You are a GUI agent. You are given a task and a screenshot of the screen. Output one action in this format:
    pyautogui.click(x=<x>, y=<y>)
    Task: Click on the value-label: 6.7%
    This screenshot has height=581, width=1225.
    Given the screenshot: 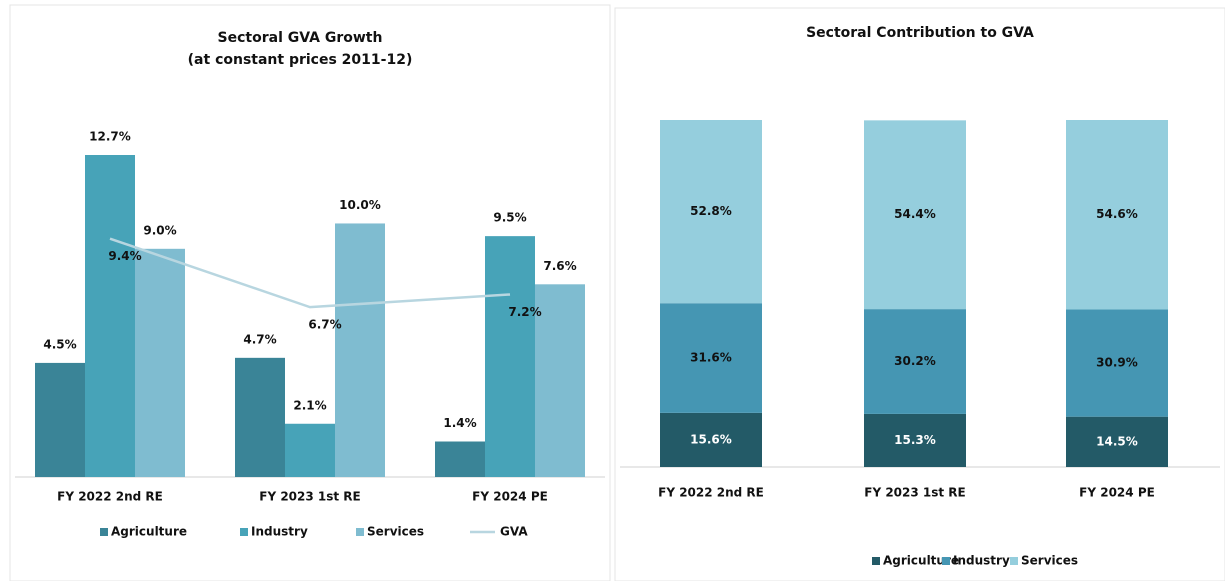 What is the action you would take?
    pyautogui.click(x=324, y=325)
    